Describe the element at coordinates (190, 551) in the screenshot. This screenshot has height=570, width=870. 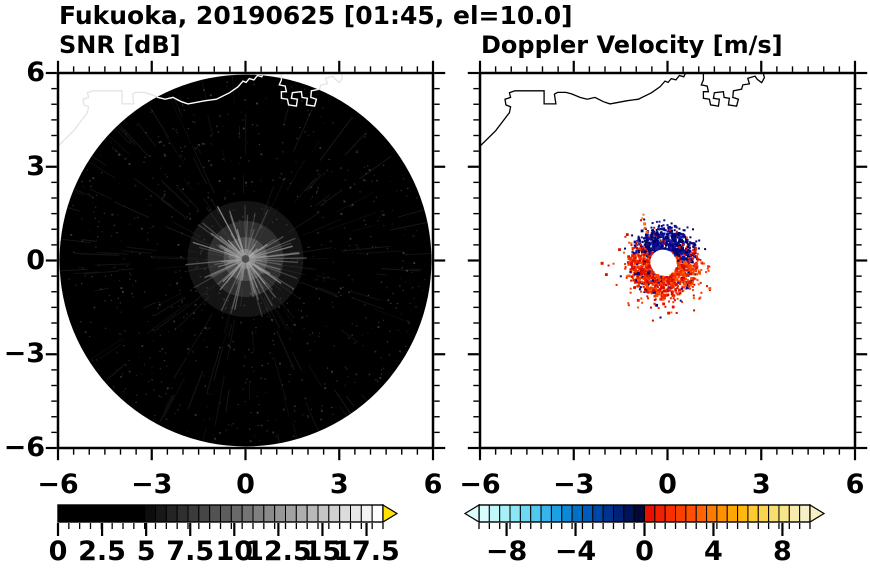
I see `snr-colorbar-label: 7.5` at that location.